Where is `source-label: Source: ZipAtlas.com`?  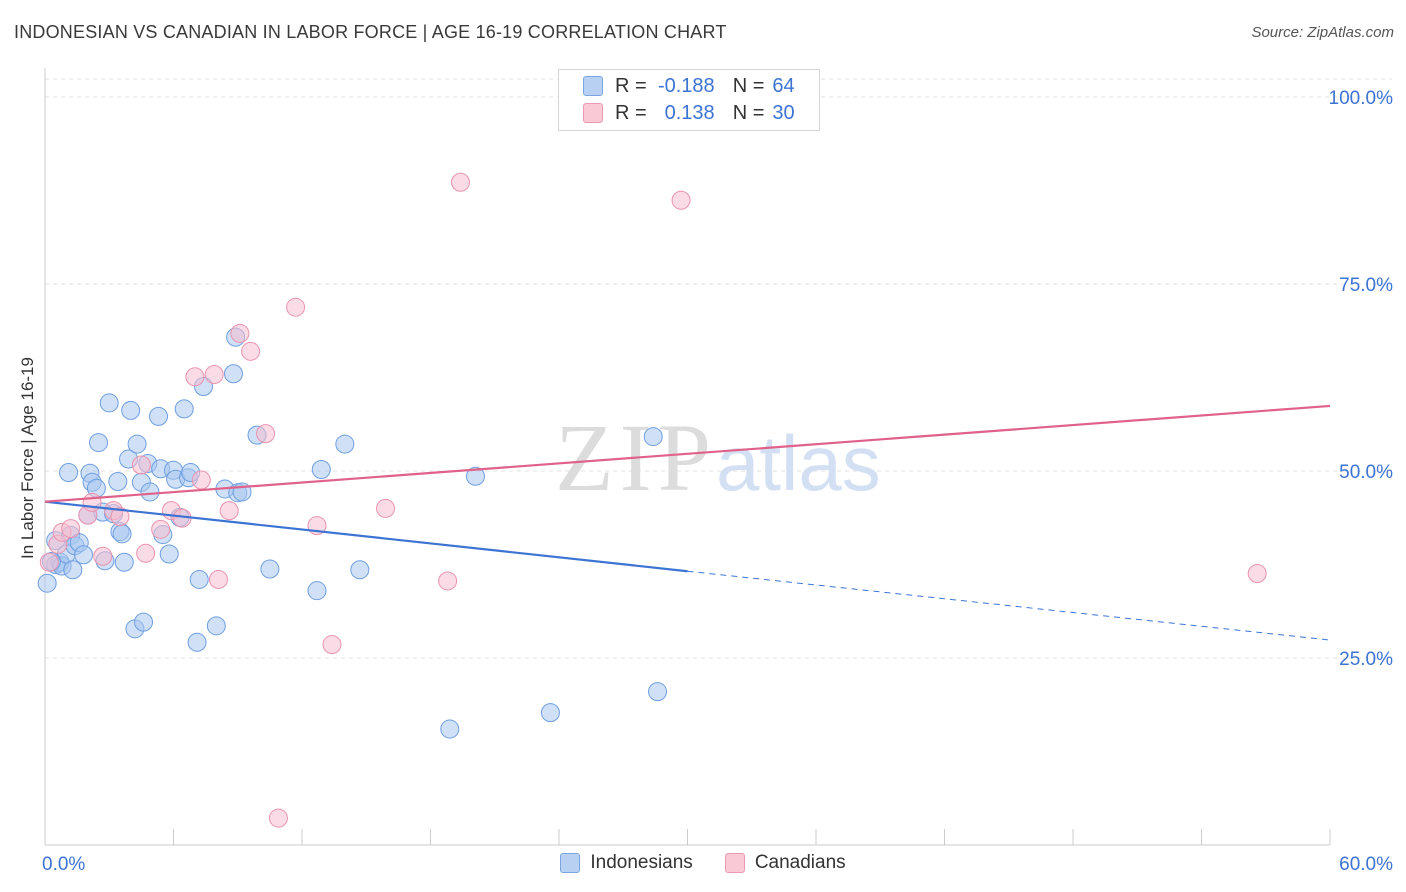
source-label: Source: ZipAtlas.com is located at coordinates (1322, 32).